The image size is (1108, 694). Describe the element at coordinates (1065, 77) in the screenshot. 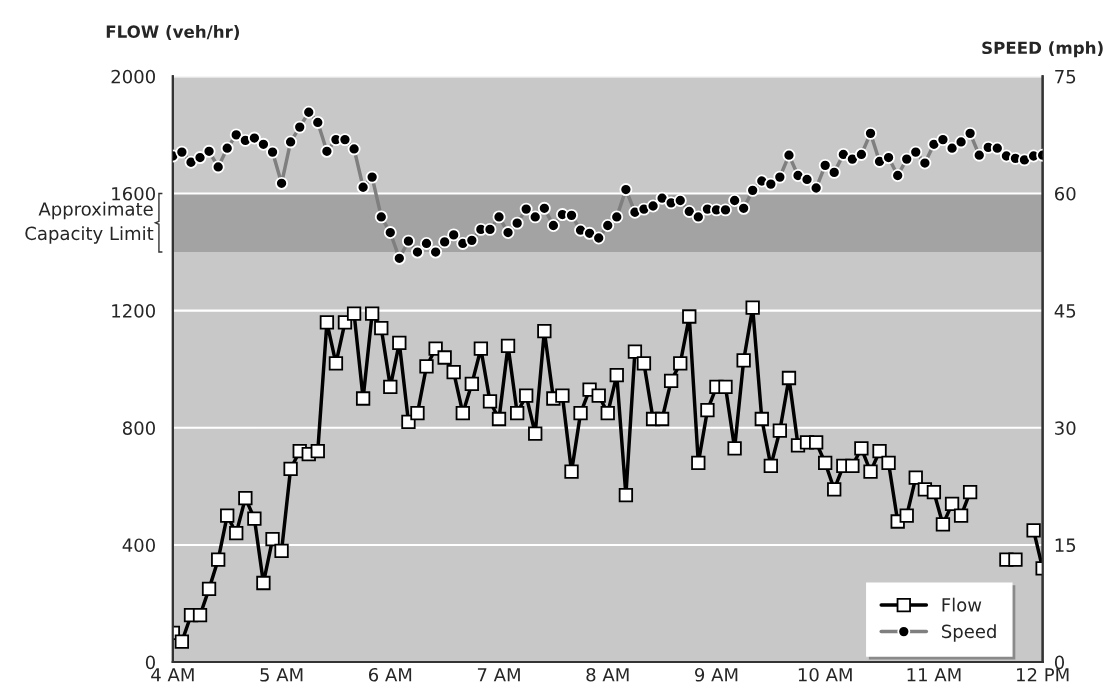

I see `y2-tick-label: 75` at that location.